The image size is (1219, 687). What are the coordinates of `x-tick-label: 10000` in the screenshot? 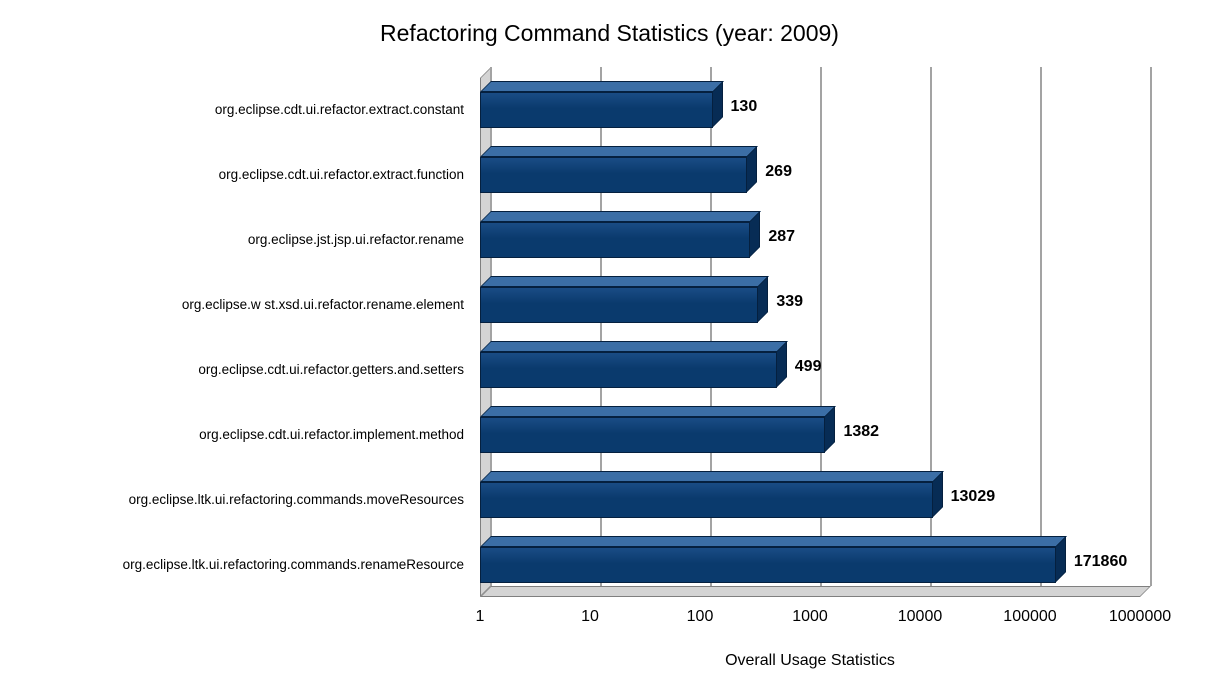 It's located at (920, 616).